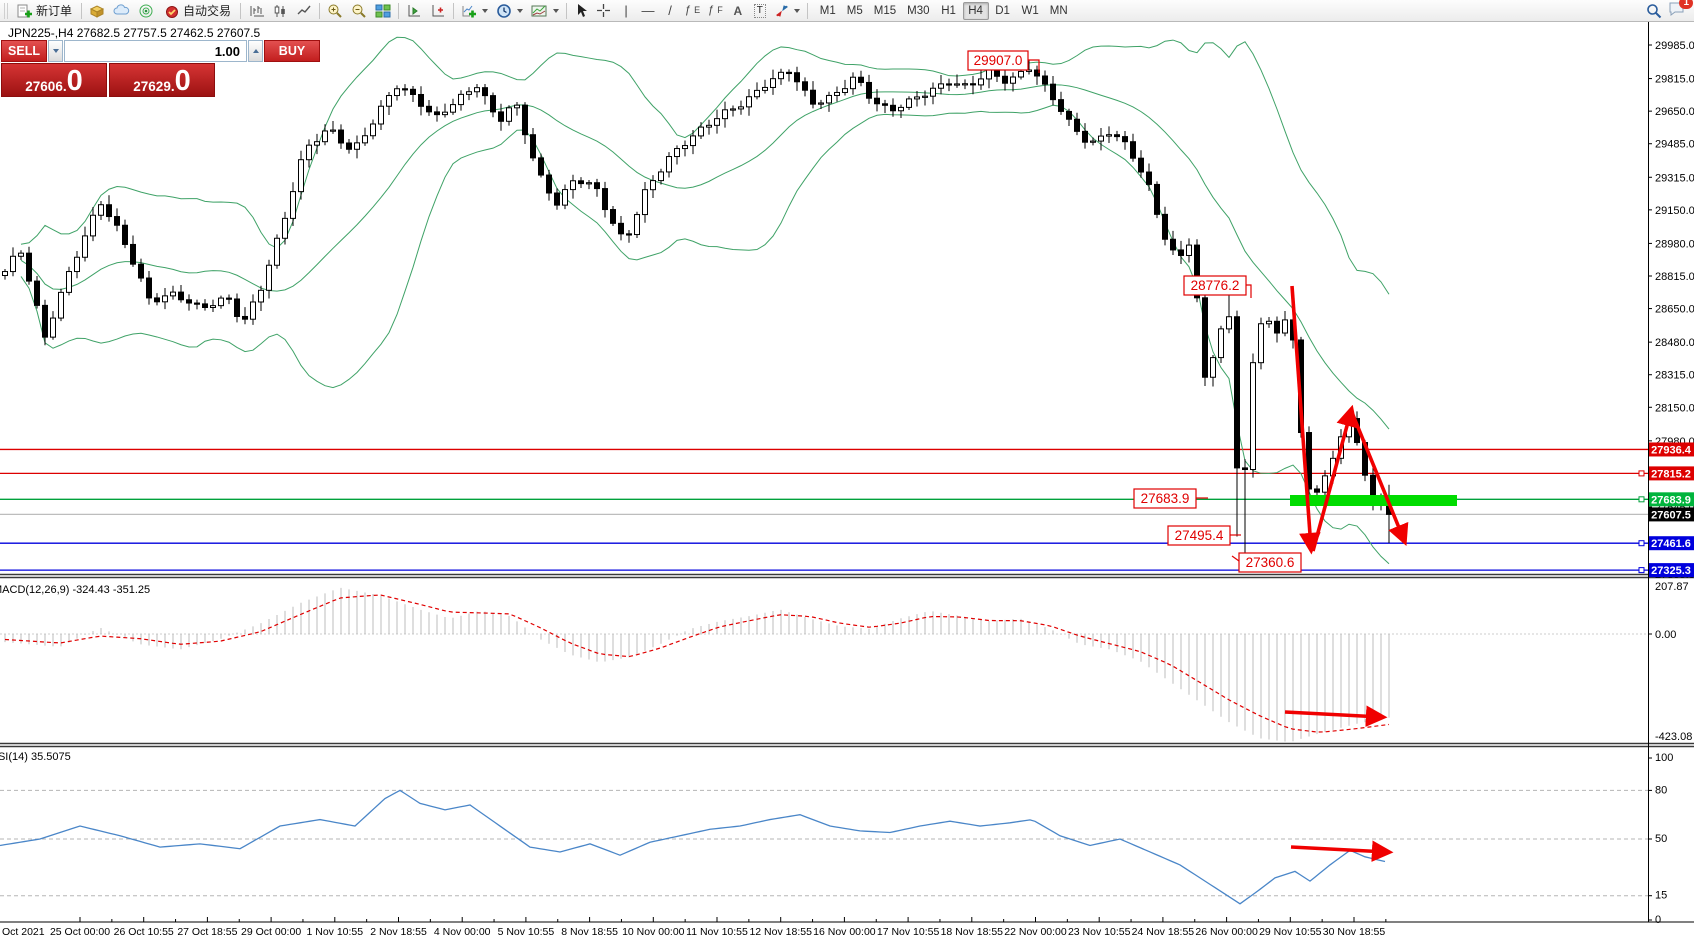 This screenshot has width=1694, height=943. I want to click on signals-button, so click(146, 11).